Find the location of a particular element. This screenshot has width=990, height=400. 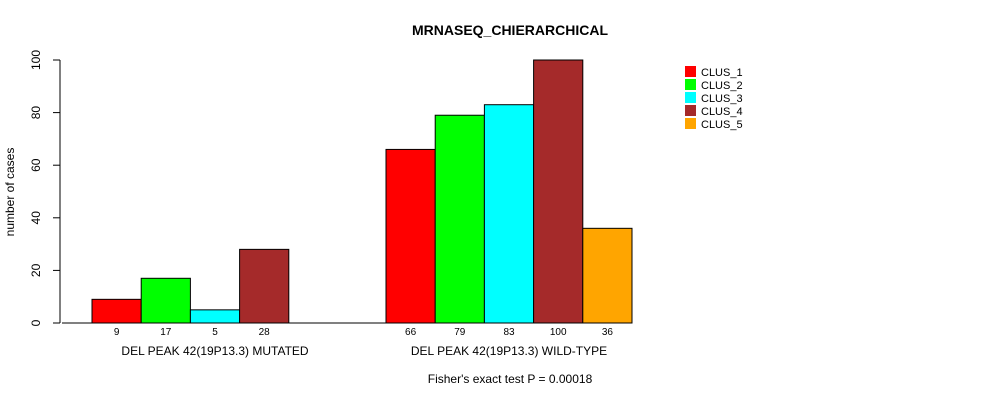

y-axis: 0 20 40 60 80 100 is located at coordinates (45, 188).